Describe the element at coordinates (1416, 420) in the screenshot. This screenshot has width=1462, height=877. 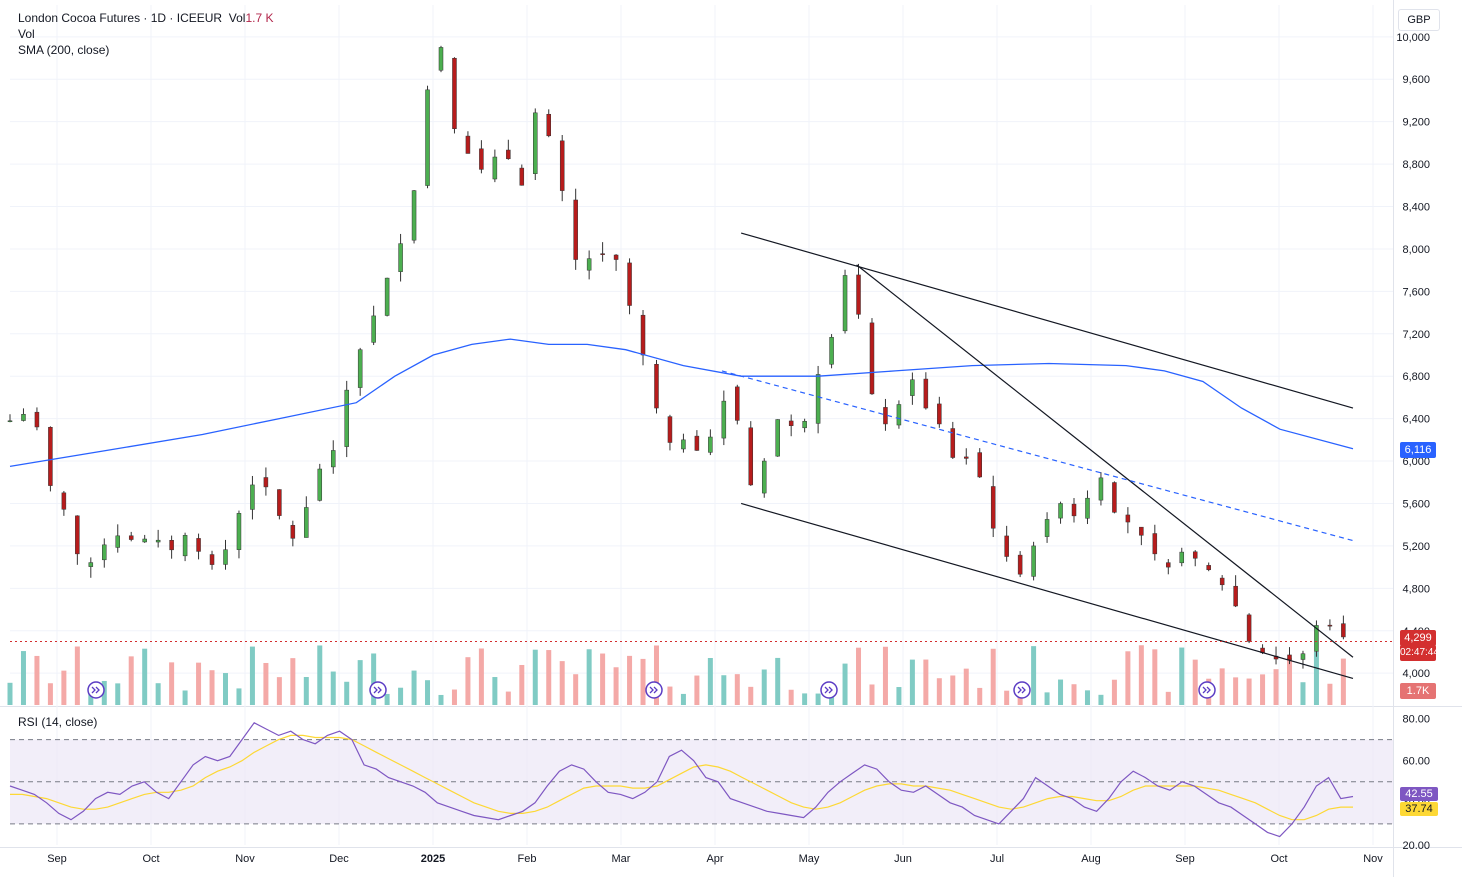
I see `price-tick-label: 6,400` at that location.